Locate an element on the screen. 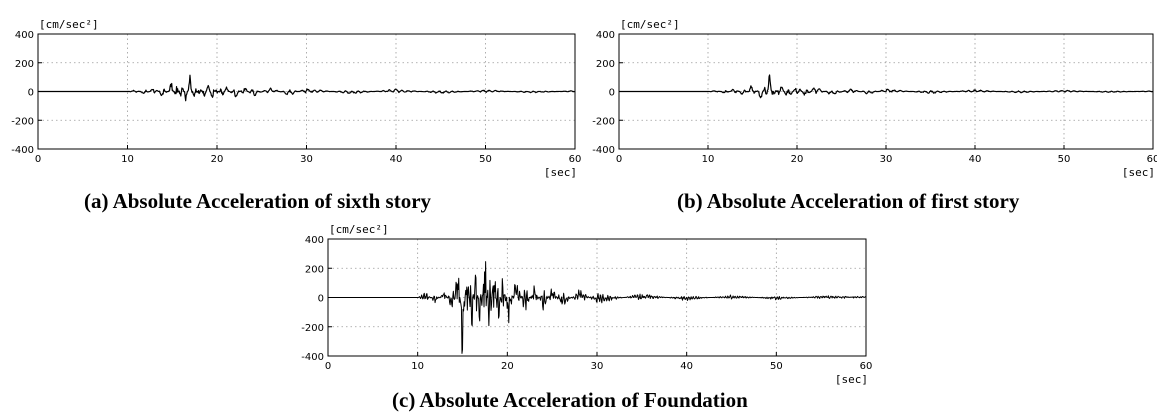  caption-a: (a) Absolute Acceleration of sixth story is located at coordinates (258, 201).